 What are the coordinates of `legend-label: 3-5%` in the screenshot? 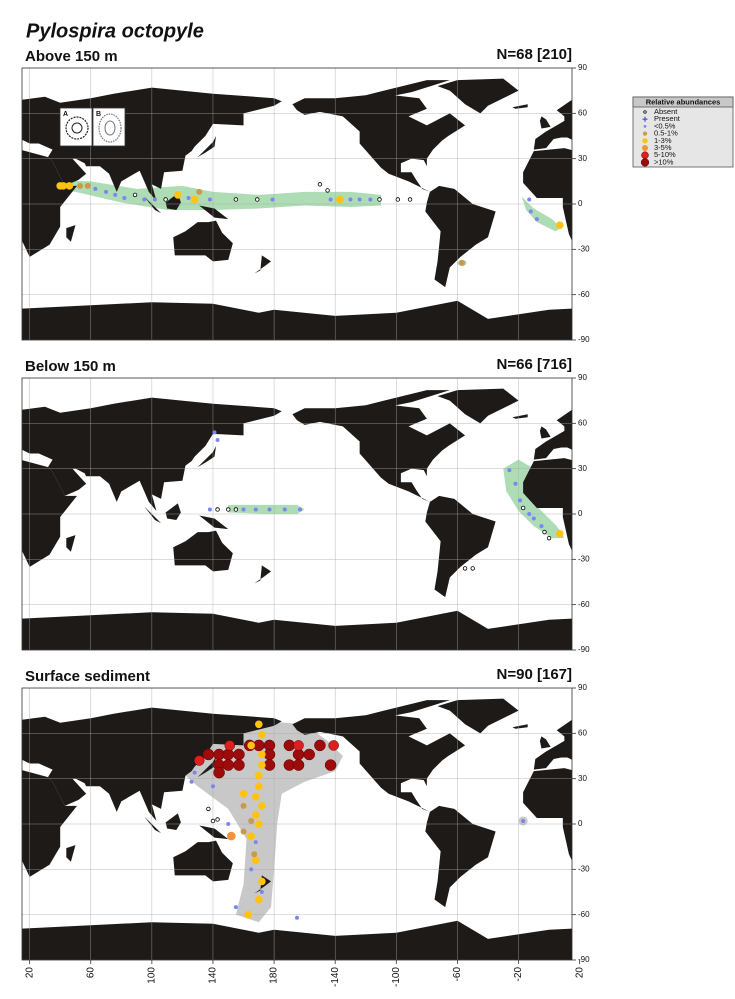 It's located at (663, 147).